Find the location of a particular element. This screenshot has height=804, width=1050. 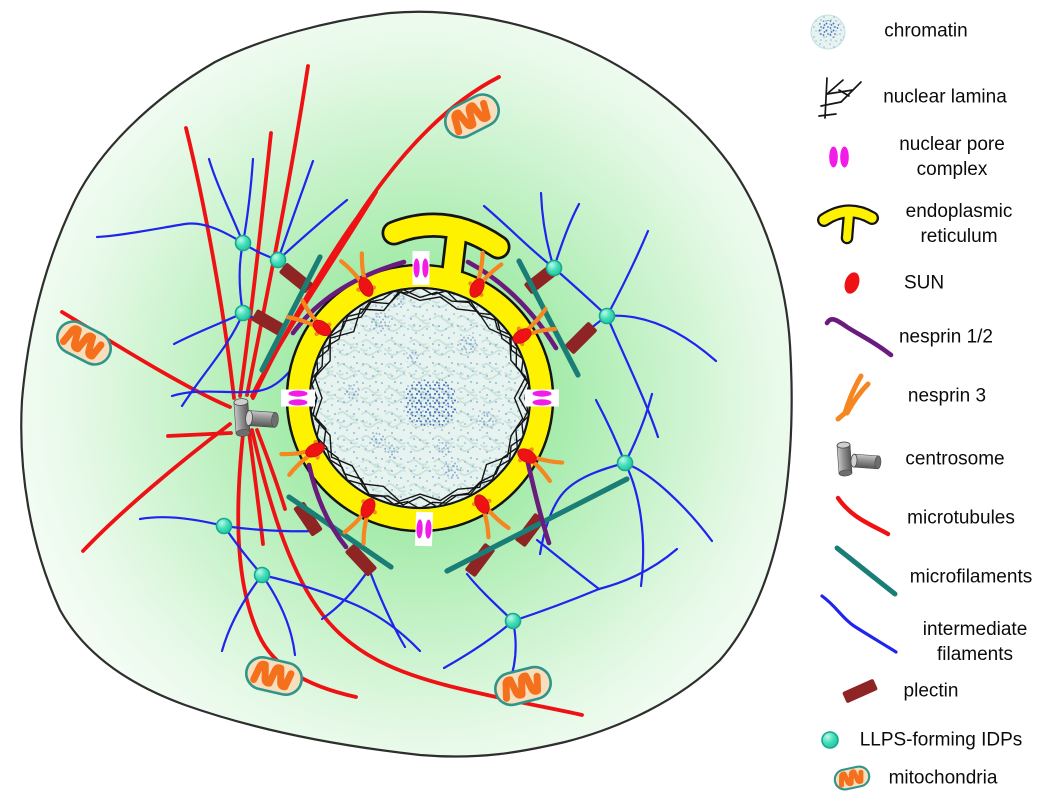

legend-label-sun: SUN is located at coordinates (924, 283).